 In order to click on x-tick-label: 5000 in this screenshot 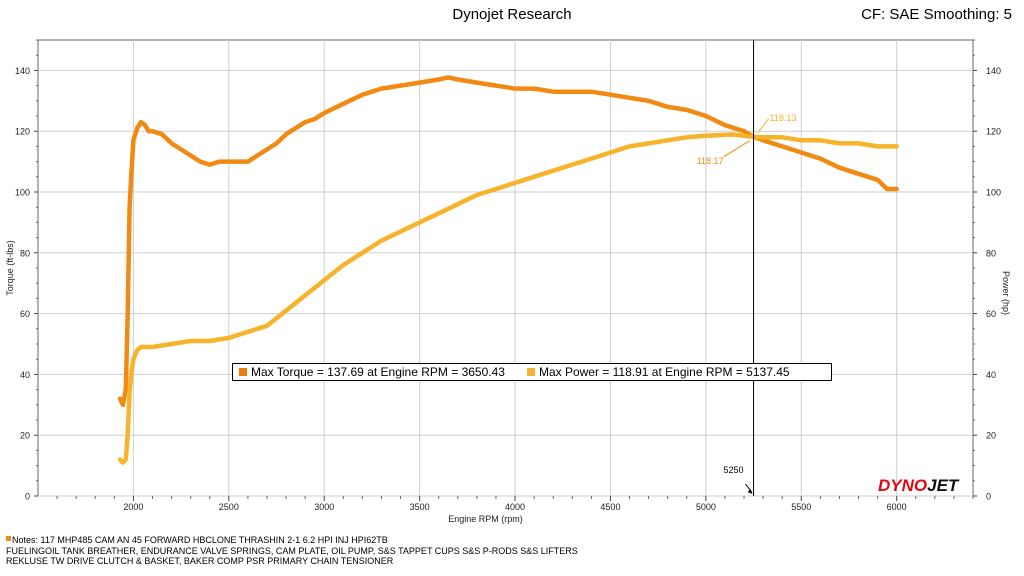, I will do `click(706, 507)`.